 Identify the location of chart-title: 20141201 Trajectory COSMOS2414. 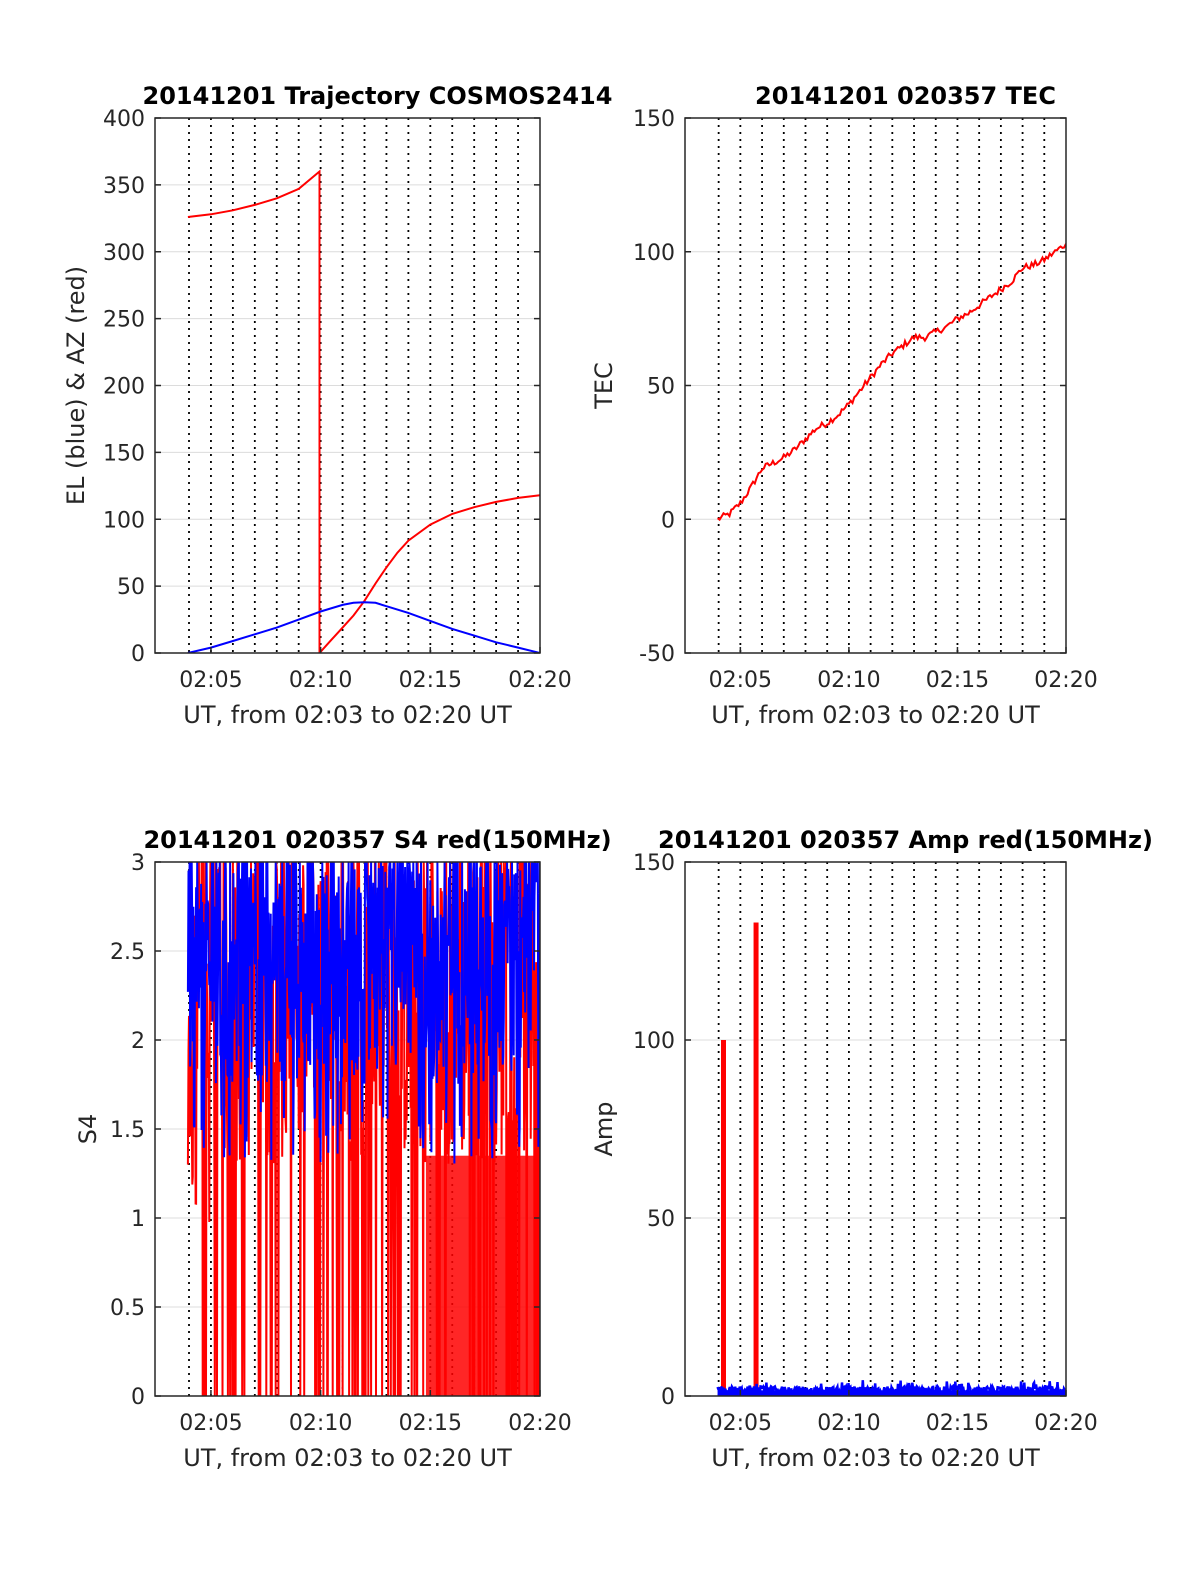
(378, 96).